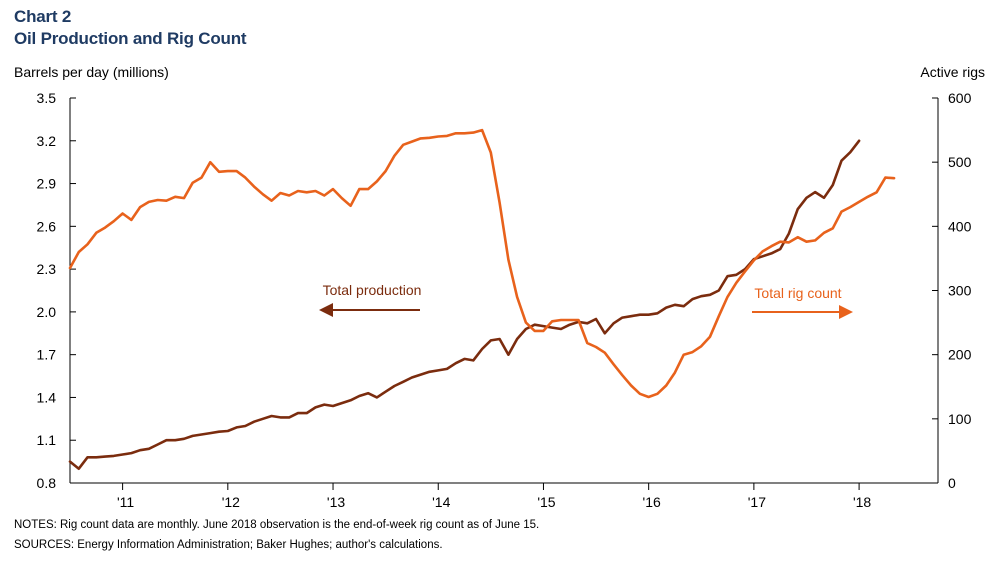 The height and width of the screenshot is (565, 997). What do you see at coordinates (960, 419) in the screenshot?
I see `right-axis-tick-label: 100` at bounding box center [960, 419].